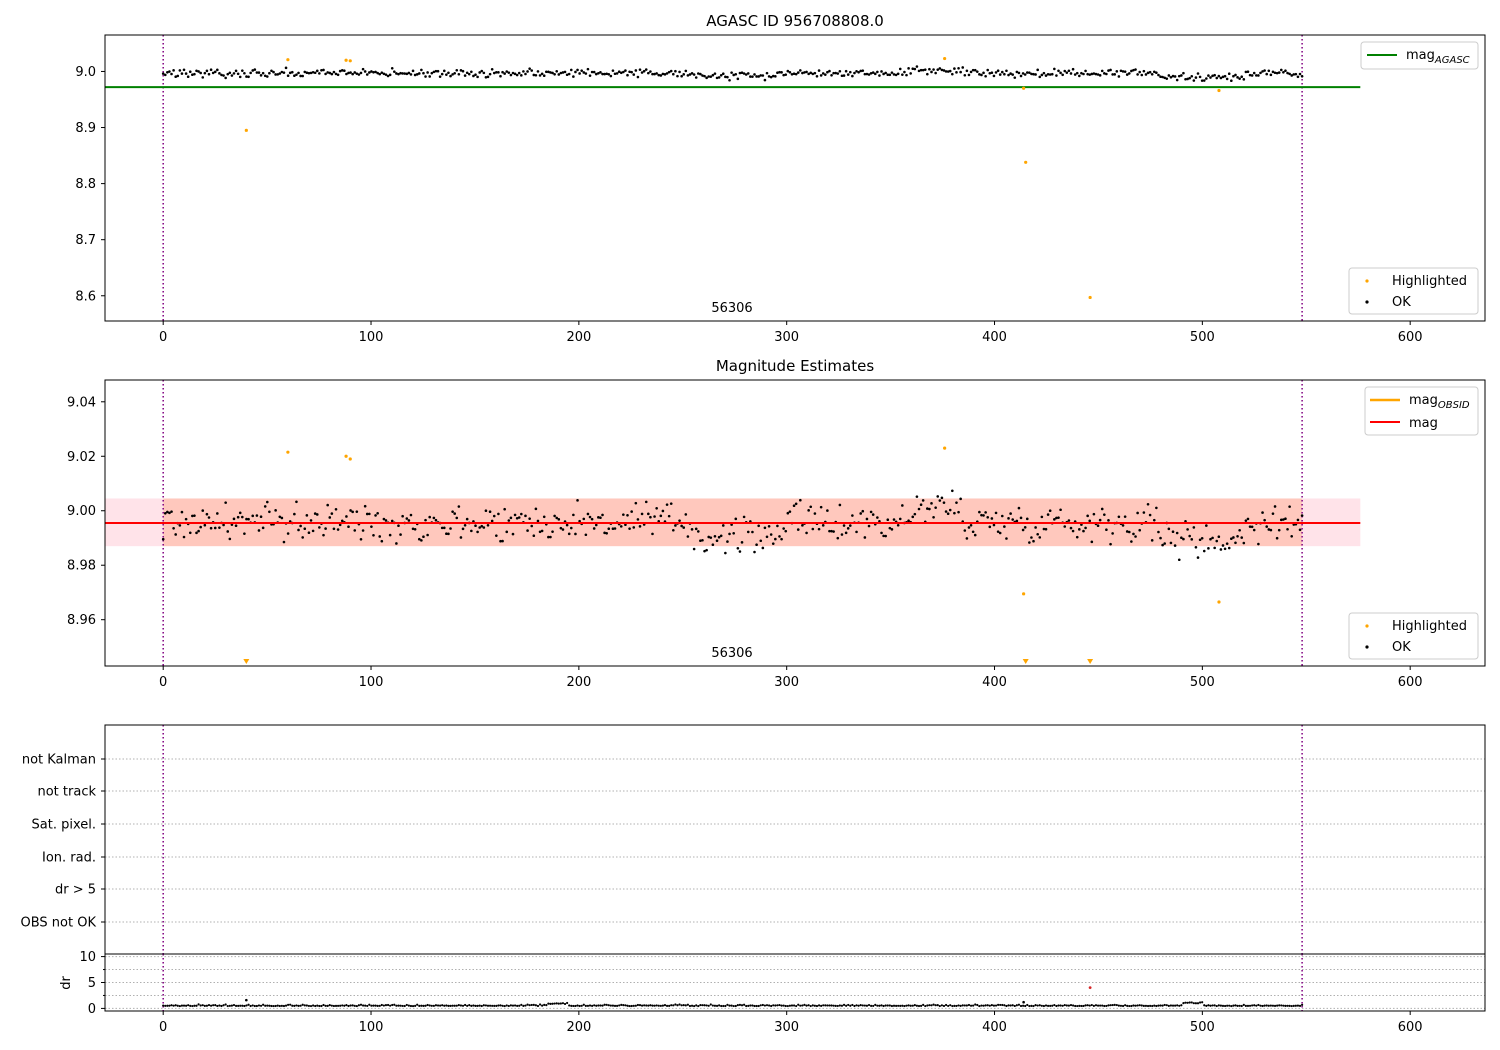 This screenshot has width=1500, height=1050. I want to click on legend-box, so click(1413, 636).